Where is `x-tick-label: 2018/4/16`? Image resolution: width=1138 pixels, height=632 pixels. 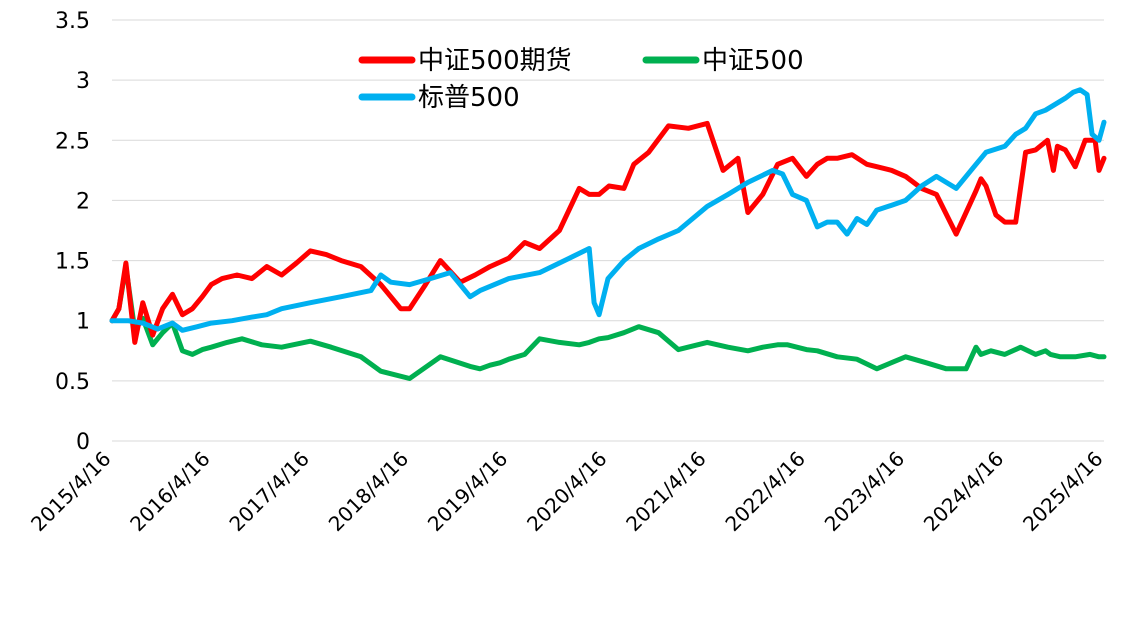
x-tick-label: 2018/4/16 is located at coordinates (368, 491).